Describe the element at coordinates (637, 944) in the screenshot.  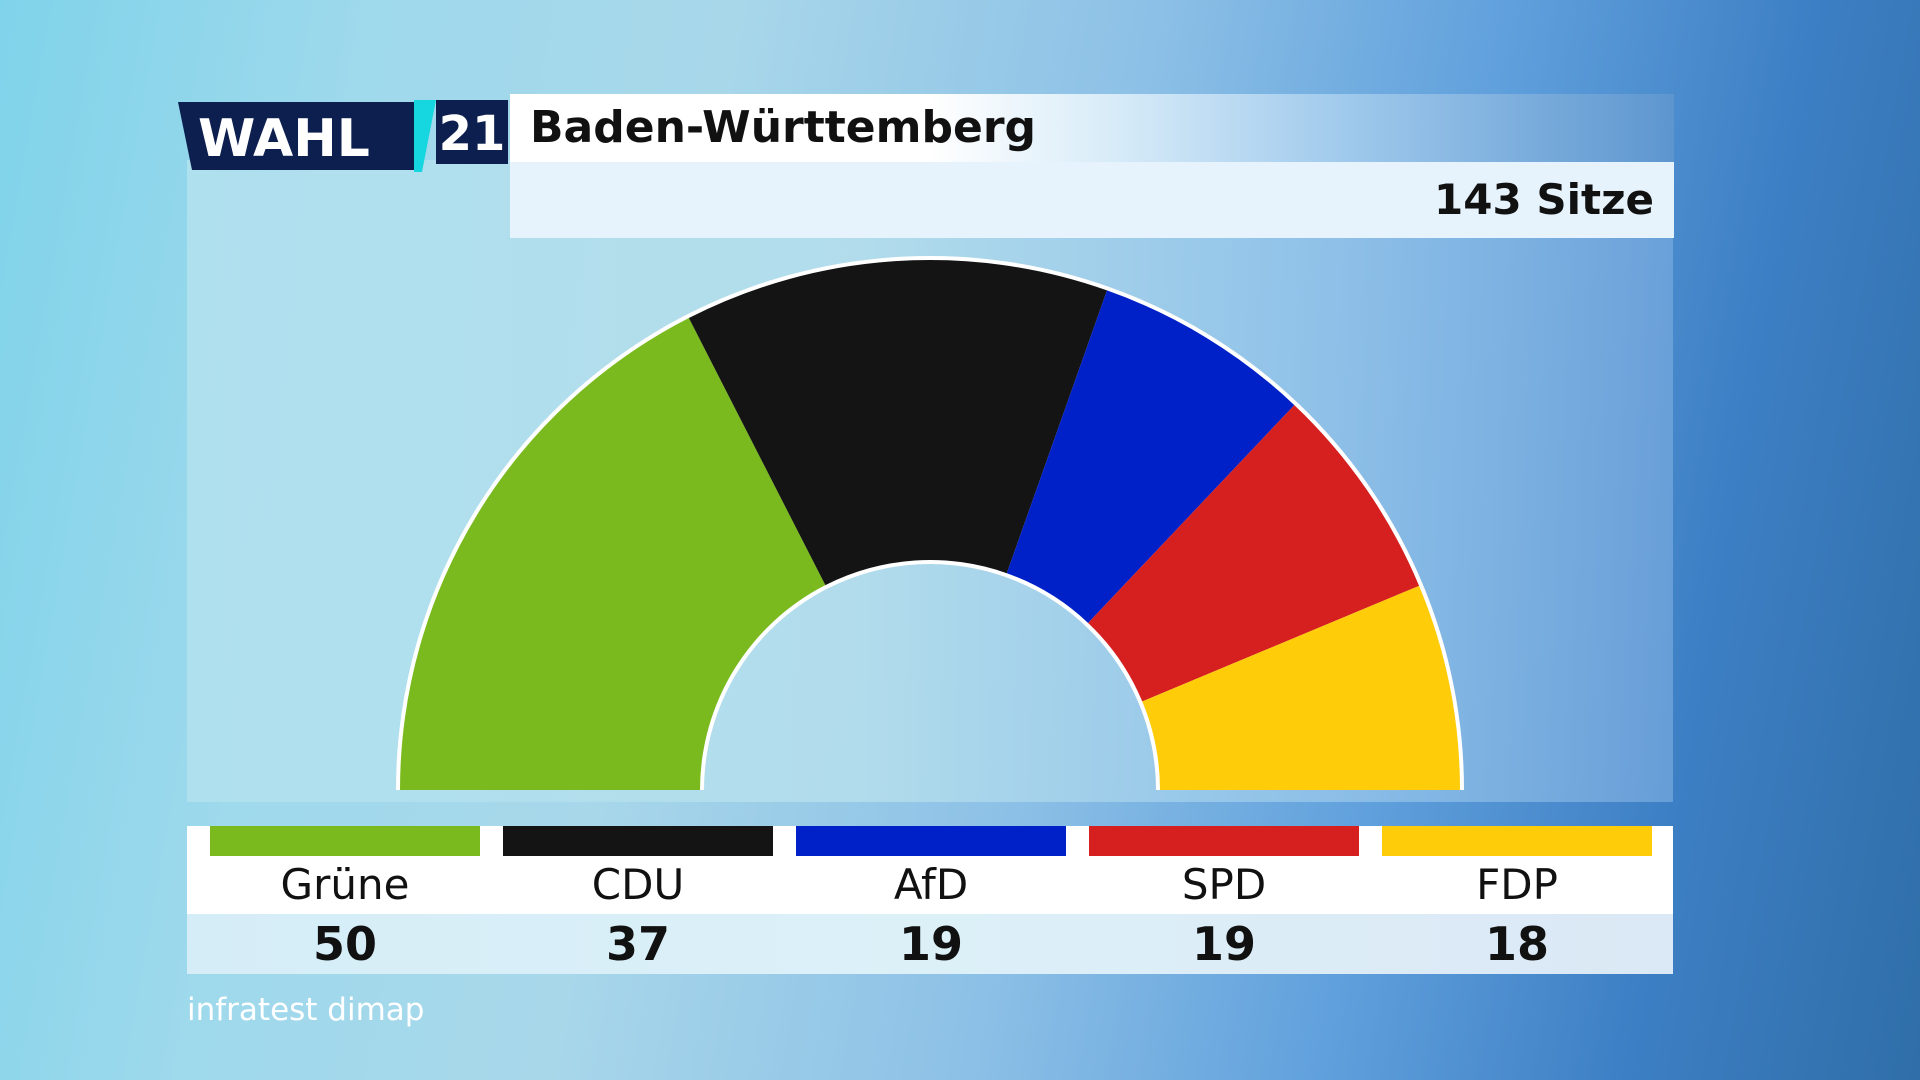
I see `legend-party-seats: 37` at that location.